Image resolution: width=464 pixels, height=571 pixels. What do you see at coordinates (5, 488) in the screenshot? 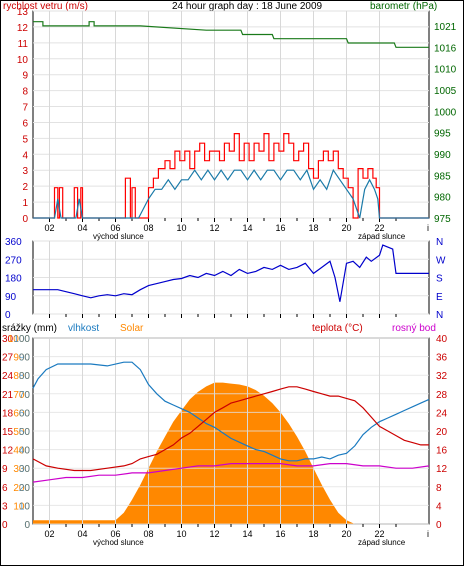
I see `rain-tick-label: 6` at bounding box center [5, 488].